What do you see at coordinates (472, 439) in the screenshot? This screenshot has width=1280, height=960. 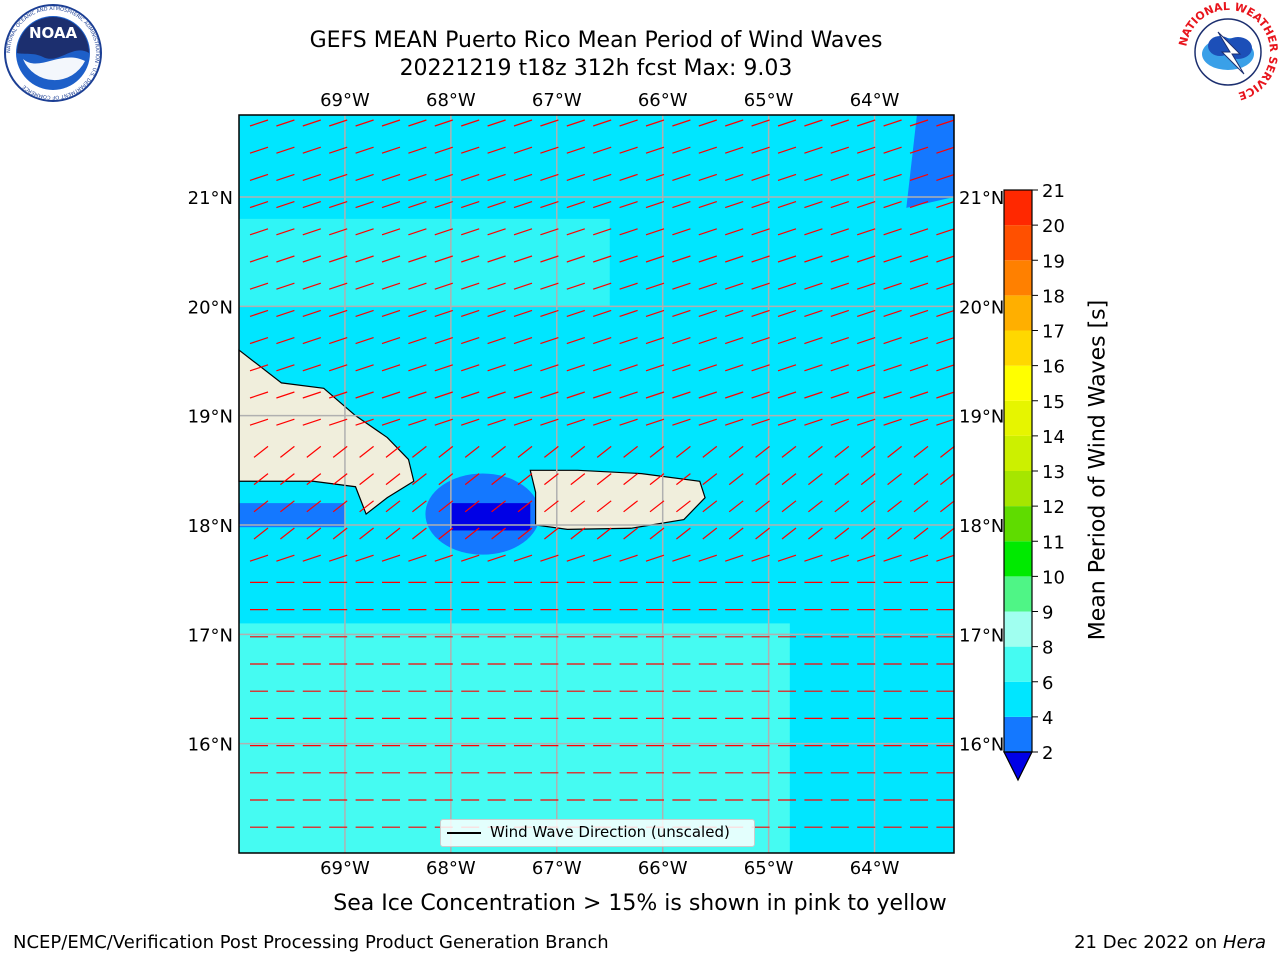 I see `land-areas` at bounding box center [472, 439].